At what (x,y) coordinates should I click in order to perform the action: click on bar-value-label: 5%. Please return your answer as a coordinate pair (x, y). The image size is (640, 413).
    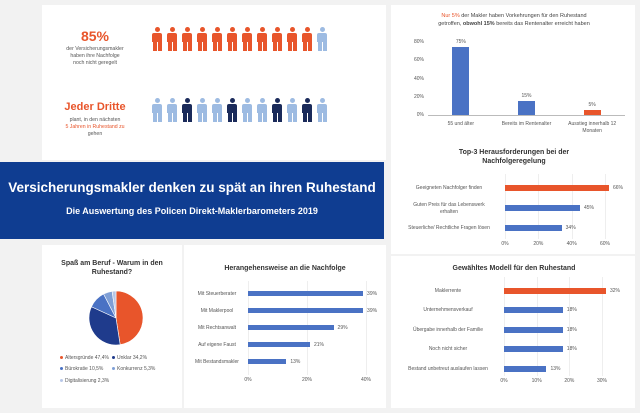
    Looking at the image, I should click on (592, 105).